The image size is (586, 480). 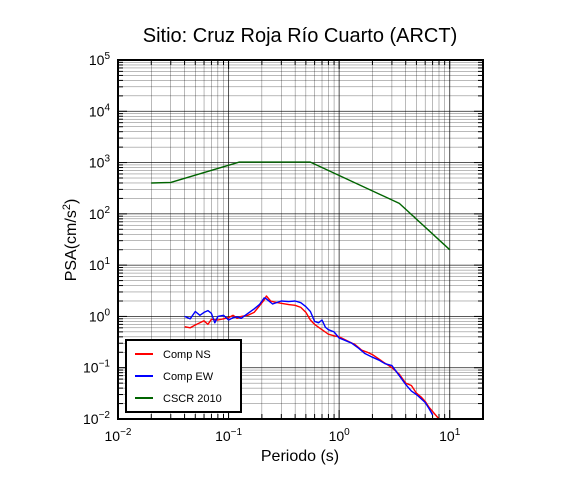 What do you see at coordinates (71, 245) in the screenshot?
I see `y-axis-label-main: PSA(cm/s` at bounding box center [71, 245].